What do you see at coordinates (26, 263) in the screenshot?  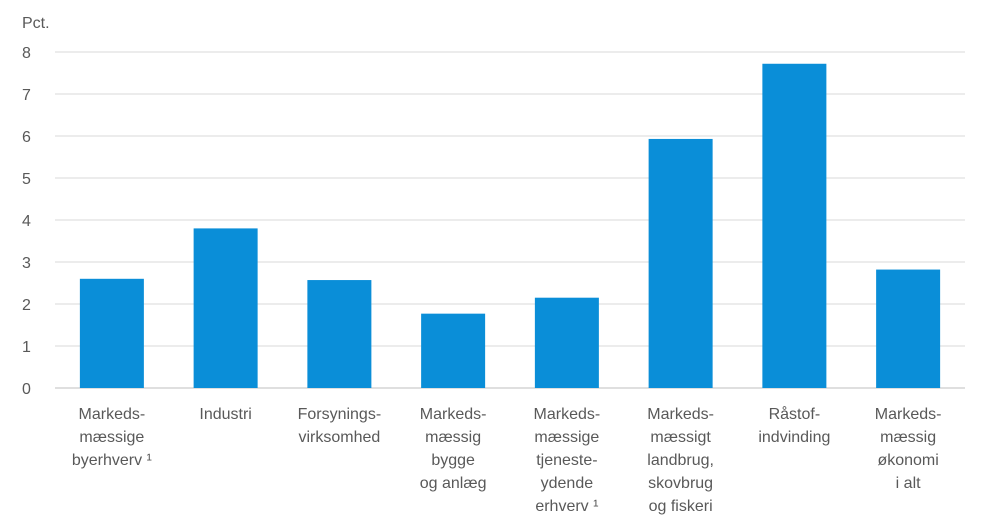 I see `y-tick-label: 3` at bounding box center [26, 263].